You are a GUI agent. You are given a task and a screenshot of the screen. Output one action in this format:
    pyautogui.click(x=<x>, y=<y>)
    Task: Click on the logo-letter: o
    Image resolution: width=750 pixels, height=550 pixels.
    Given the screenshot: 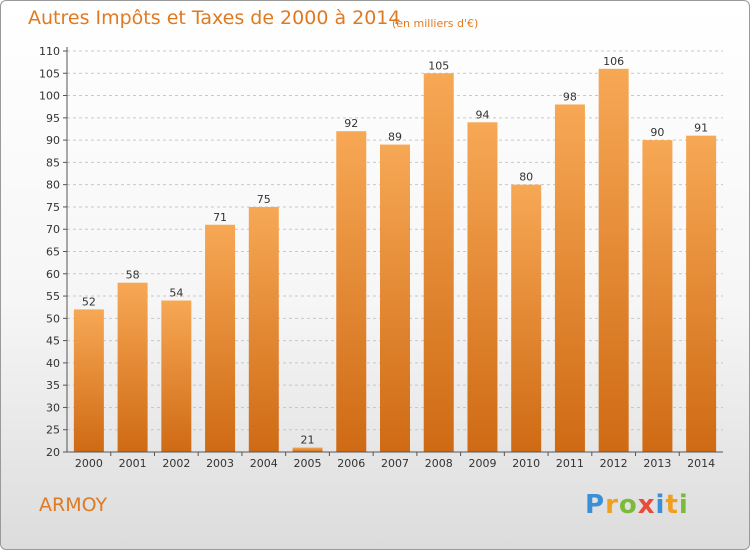 What is the action you would take?
    pyautogui.click(x=628, y=505)
    